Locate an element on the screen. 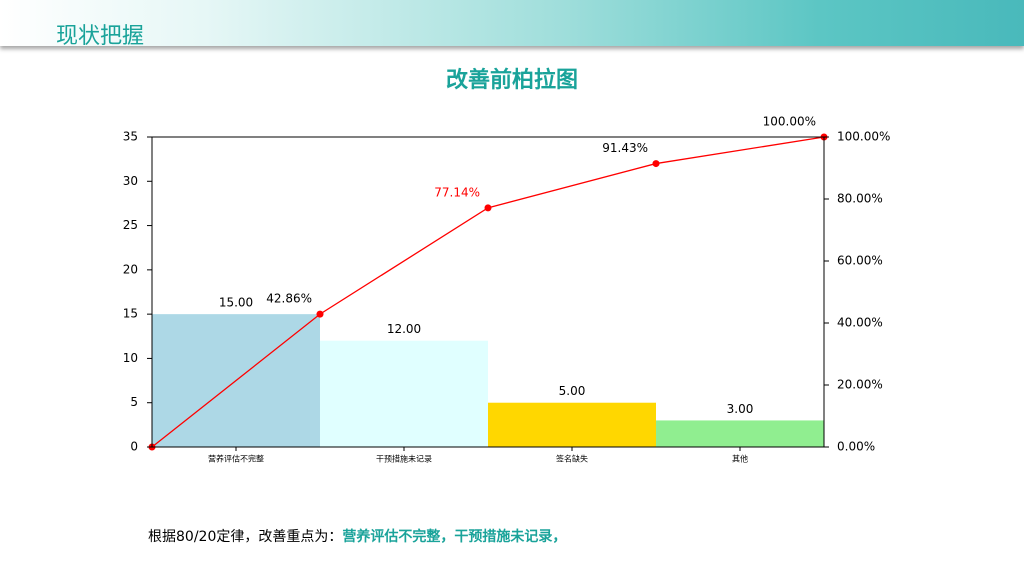  y2-tick-label: 60.00% is located at coordinates (860, 261).